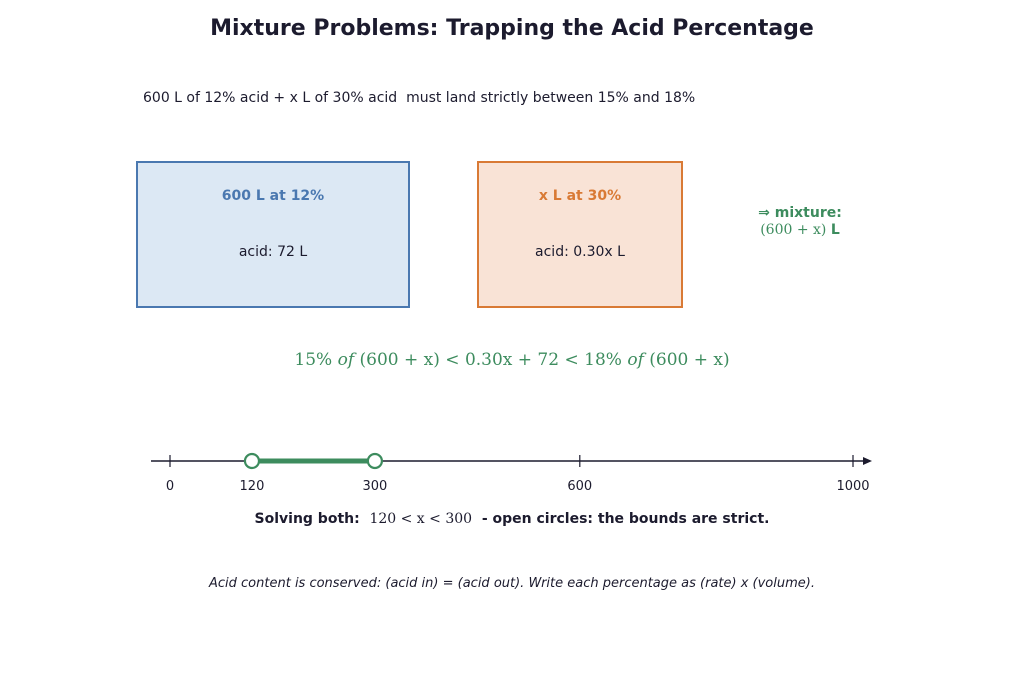 The image size is (1024, 683). I want to click on solution-b-box: x L at 30% acid: 0.30x L, so click(580, 234).